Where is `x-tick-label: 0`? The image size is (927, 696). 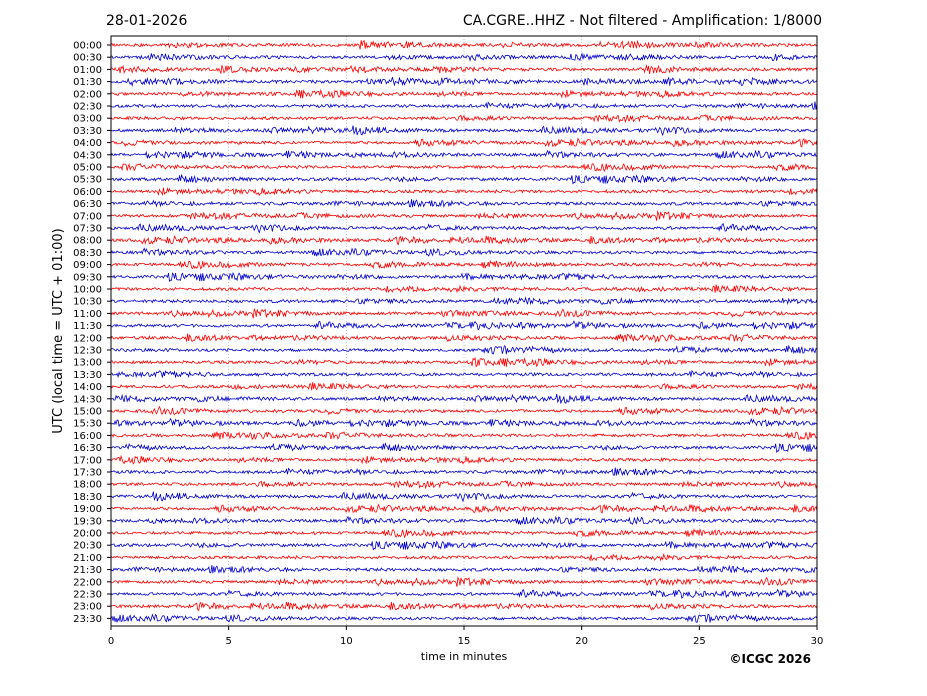 x-tick-label: 0 is located at coordinates (111, 641).